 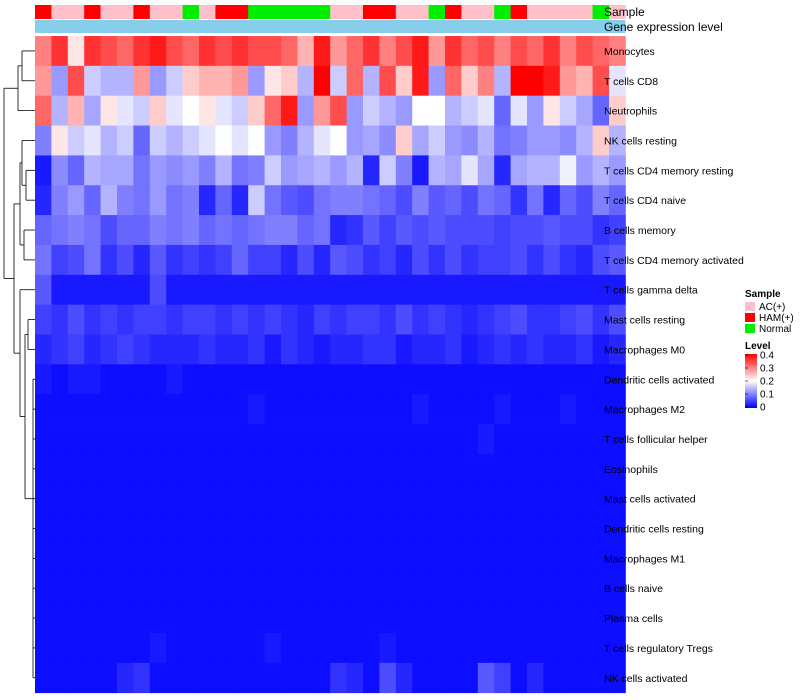 I want to click on legend-sample-items: AC(+)HAM(+)Normal, so click(x=769, y=318).